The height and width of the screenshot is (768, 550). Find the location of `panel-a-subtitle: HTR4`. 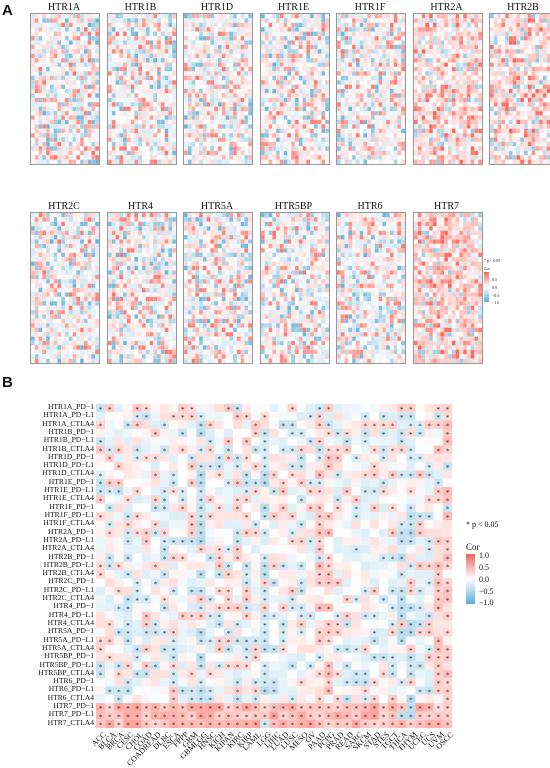

panel-a-subtitle: HTR4 is located at coordinates (141, 206).